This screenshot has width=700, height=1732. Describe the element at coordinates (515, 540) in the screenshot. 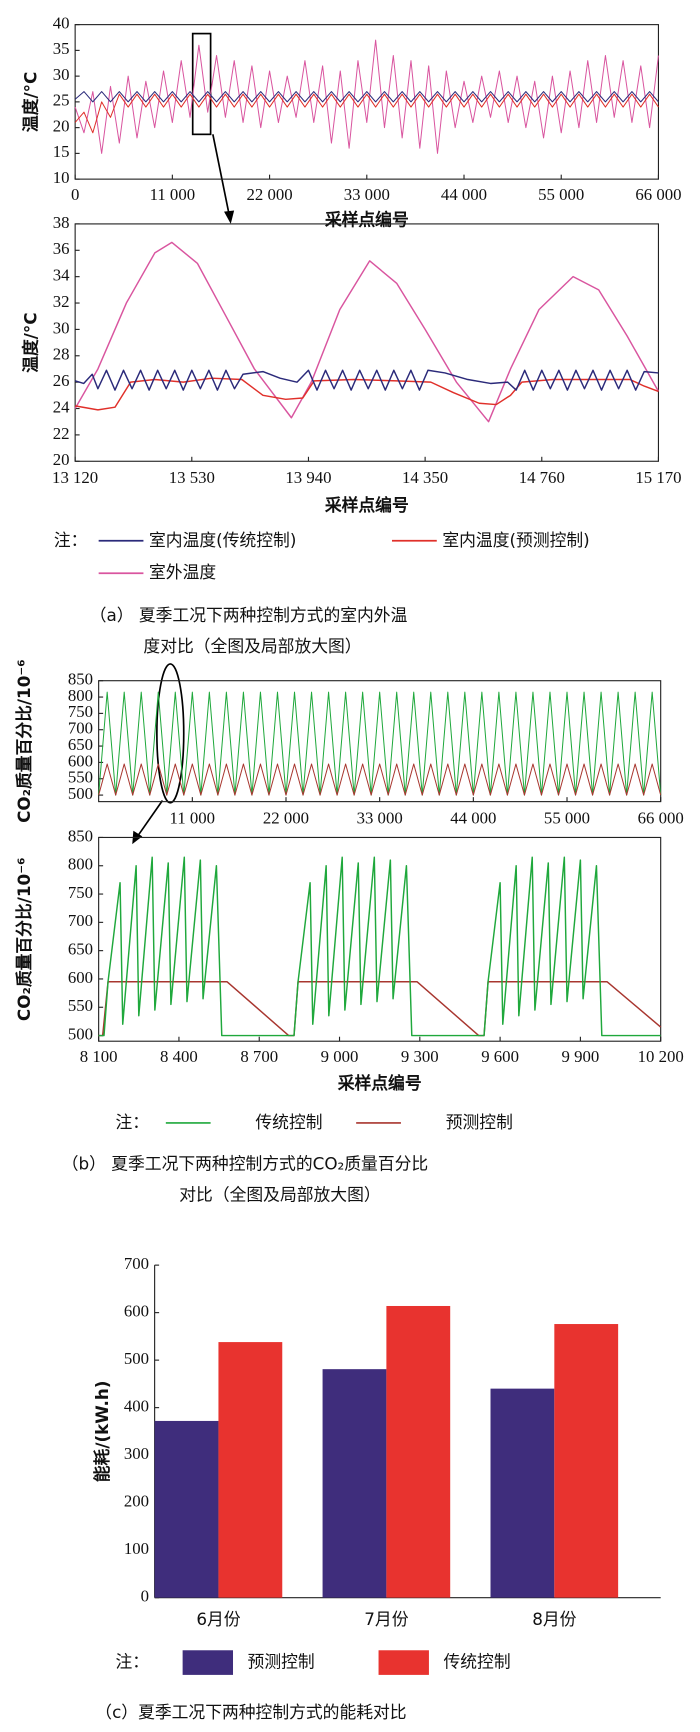

I see `legend-label: 室内温度(预测控制)` at that location.